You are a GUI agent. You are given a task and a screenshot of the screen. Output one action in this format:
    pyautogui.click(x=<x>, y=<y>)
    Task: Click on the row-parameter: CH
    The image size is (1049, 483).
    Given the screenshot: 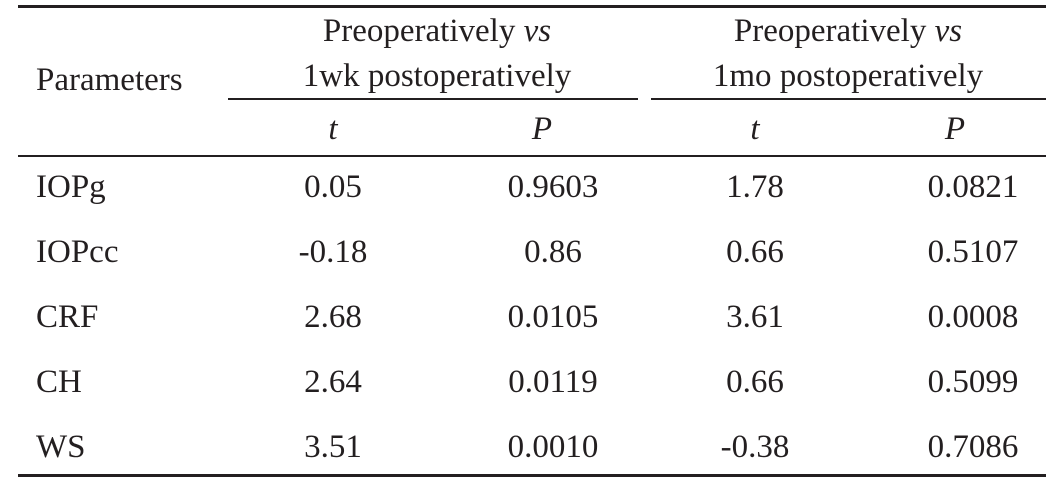 What is the action you would take?
    pyautogui.click(x=59, y=382)
    